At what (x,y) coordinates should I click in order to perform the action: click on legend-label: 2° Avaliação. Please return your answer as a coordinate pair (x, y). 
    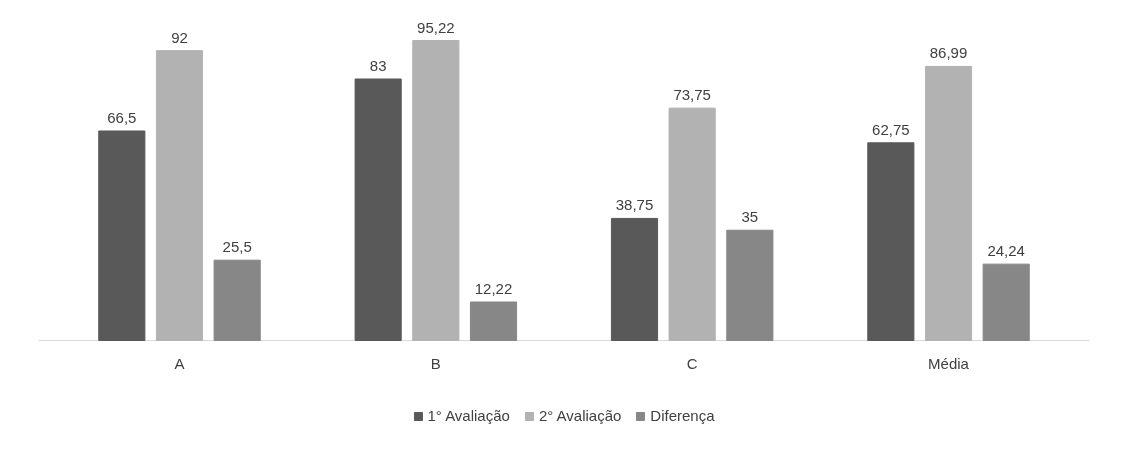
    Looking at the image, I should click on (580, 415).